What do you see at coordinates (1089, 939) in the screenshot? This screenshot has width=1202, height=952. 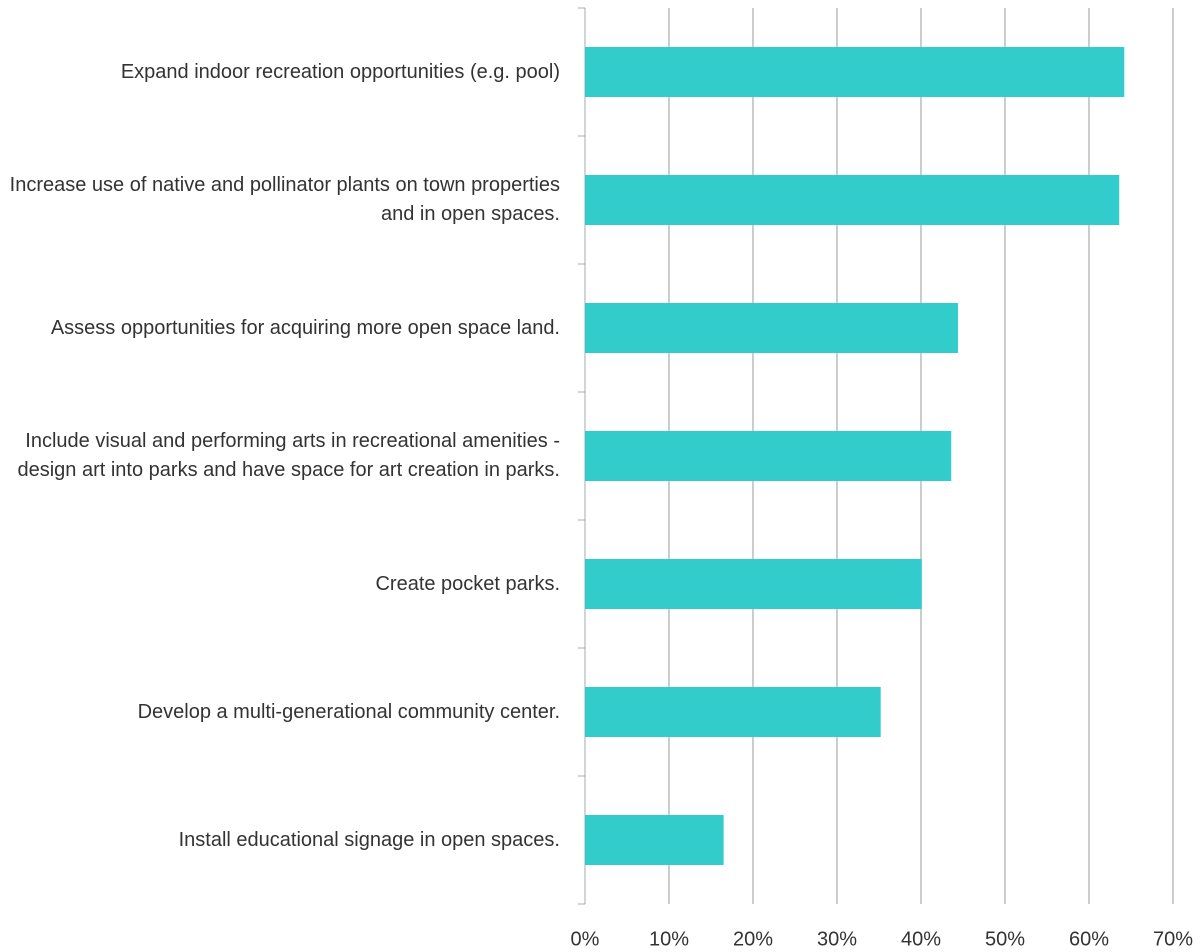 I see `x-tick-label: 60%` at bounding box center [1089, 939].